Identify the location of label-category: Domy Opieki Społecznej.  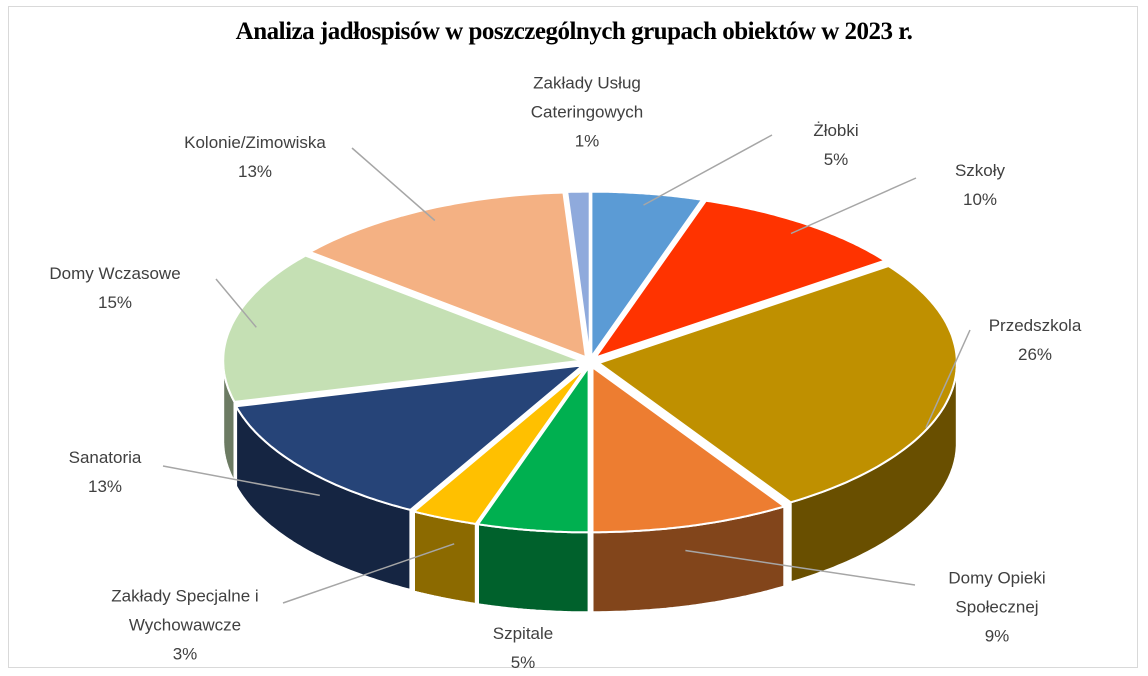
(997, 592).